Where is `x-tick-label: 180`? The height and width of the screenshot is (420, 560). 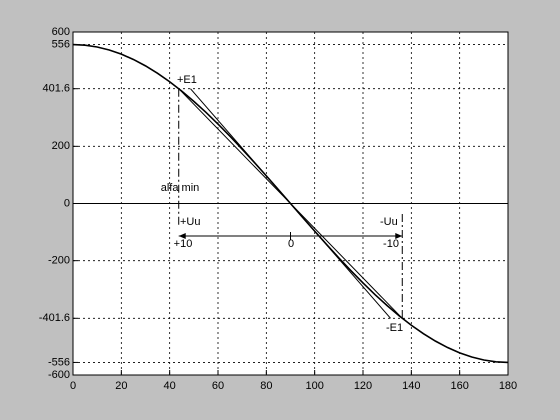
x-tick-label: 180 is located at coordinates (508, 386).